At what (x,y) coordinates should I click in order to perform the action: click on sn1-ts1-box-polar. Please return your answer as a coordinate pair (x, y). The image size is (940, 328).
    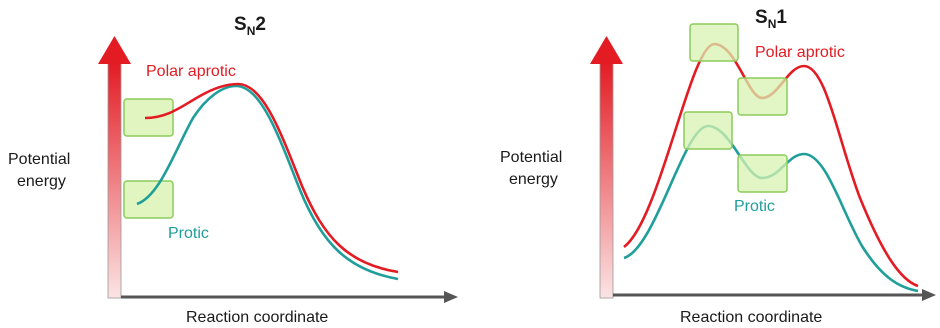
    Looking at the image, I should click on (714, 42).